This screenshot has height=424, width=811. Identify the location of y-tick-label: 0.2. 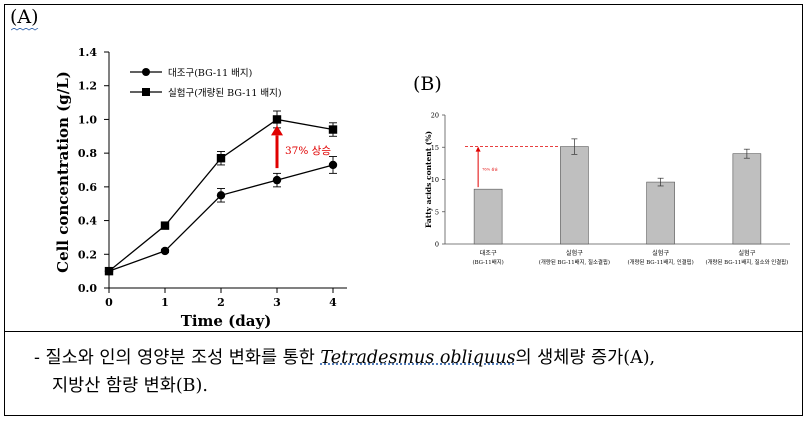
(87, 254).